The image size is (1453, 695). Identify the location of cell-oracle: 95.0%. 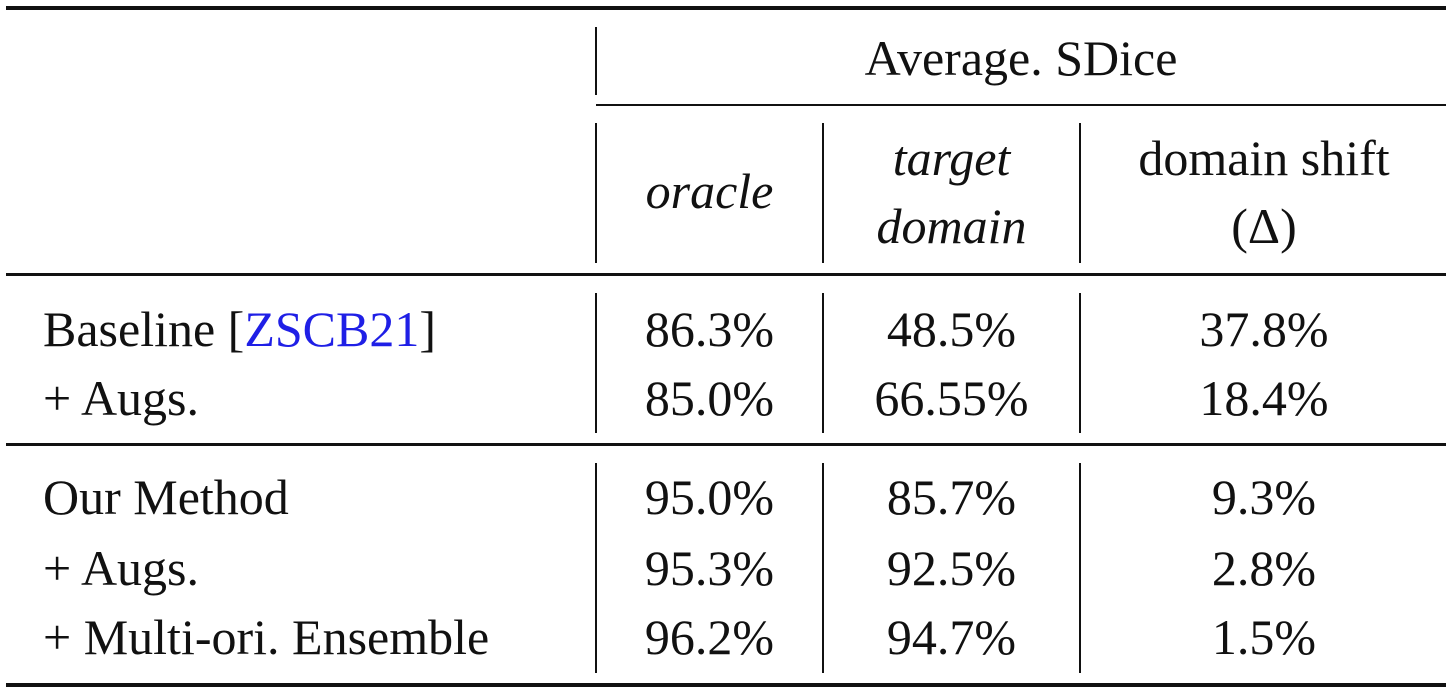
(709, 497).